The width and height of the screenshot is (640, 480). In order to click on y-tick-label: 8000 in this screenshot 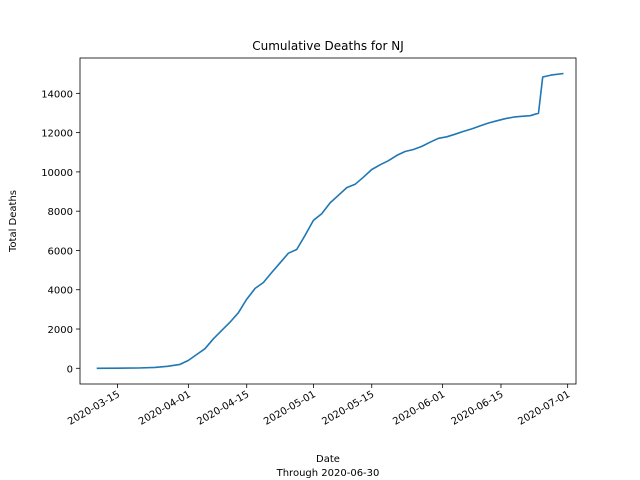, I will do `click(60, 212)`.